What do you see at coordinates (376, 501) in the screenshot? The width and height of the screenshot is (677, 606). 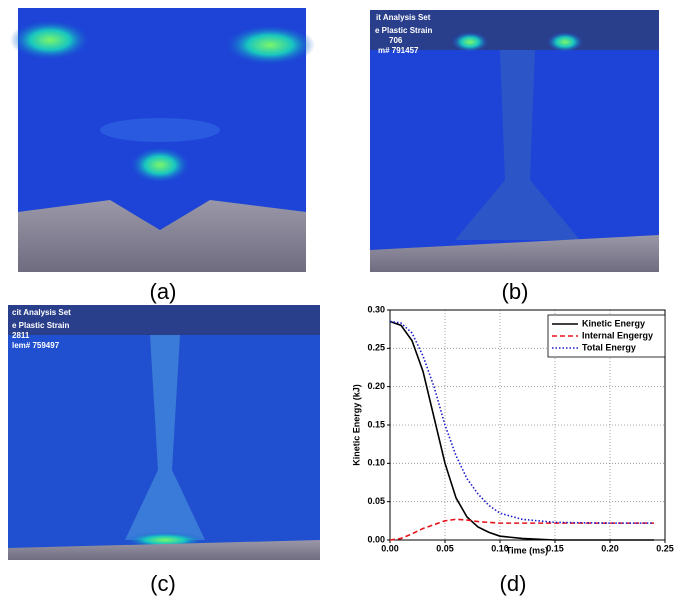 I see `y-tick-label: 0.05` at bounding box center [376, 501].